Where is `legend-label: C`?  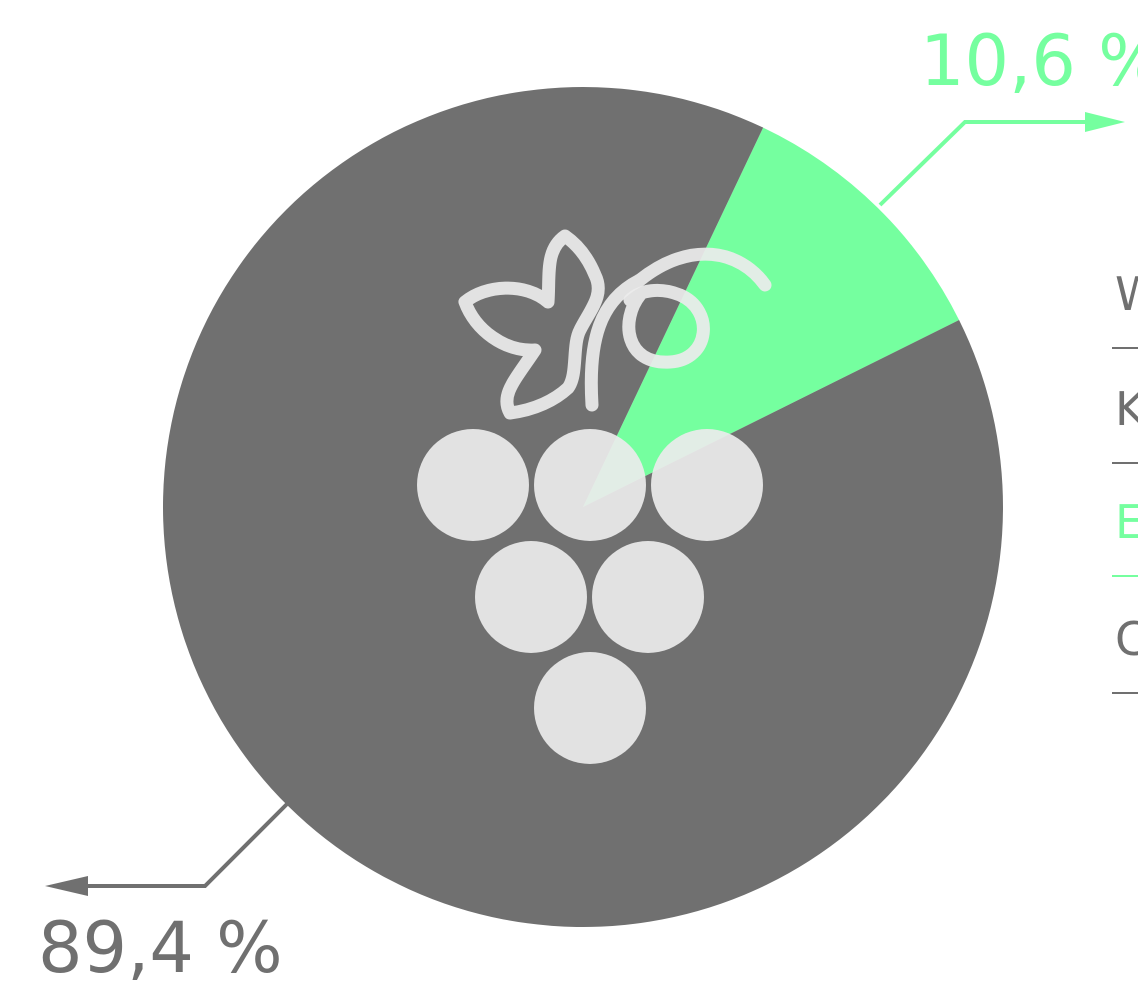
legend-label: C is located at coordinates (1126, 639).